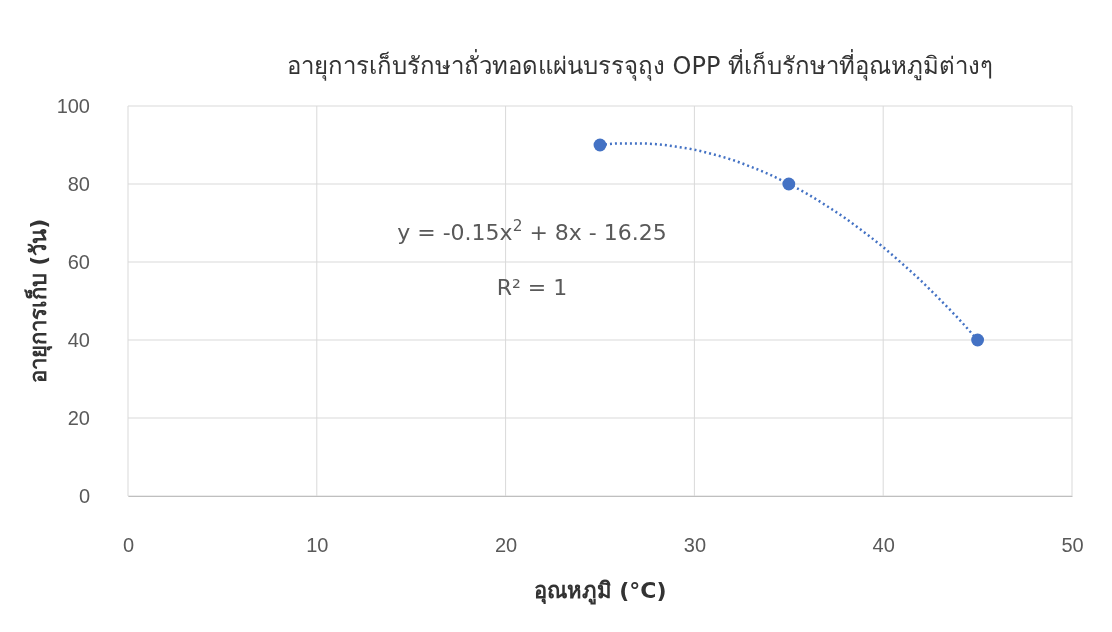 The image size is (1112, 632). Describe the element at coordinates (1072, 545) in the screenshot. I see `x-tick-label: 50` at that location.